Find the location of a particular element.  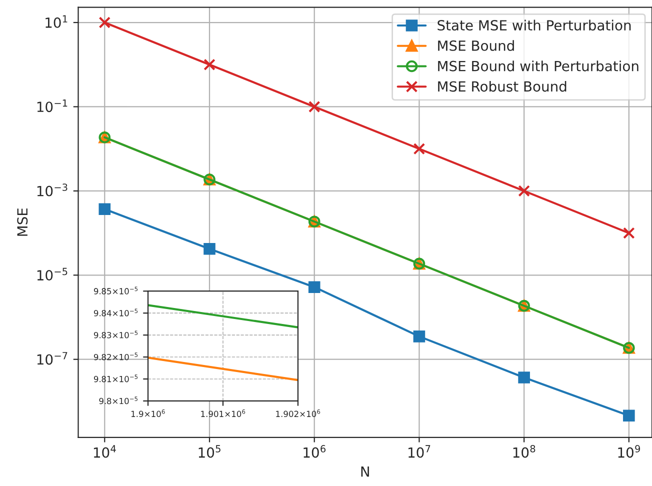

y-tick-label: 9.84×10$^{−5}$ is located at coordinates (116, 312).